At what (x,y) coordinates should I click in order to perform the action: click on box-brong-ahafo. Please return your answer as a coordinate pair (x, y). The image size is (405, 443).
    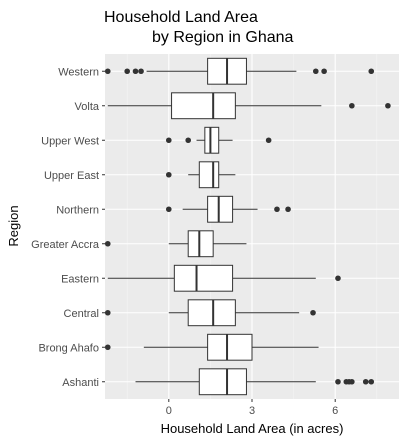
    Looking at the image, I should click on (211, 347).